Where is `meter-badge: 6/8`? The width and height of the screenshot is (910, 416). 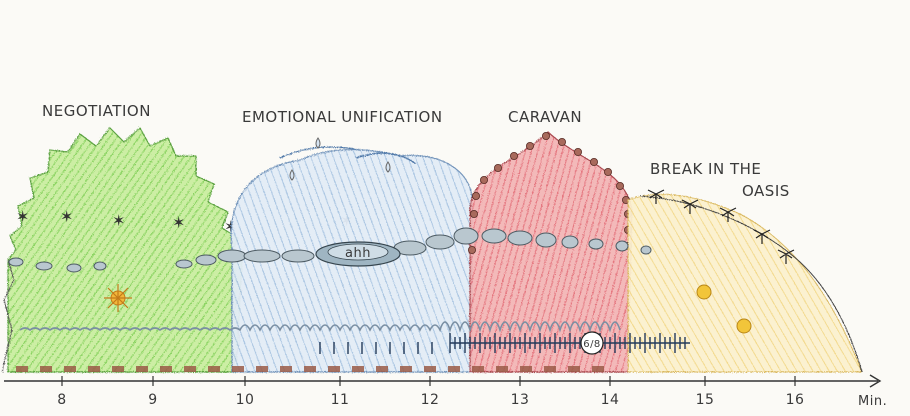 meter-badge: 6/8 is located at coordinates (592, 343).